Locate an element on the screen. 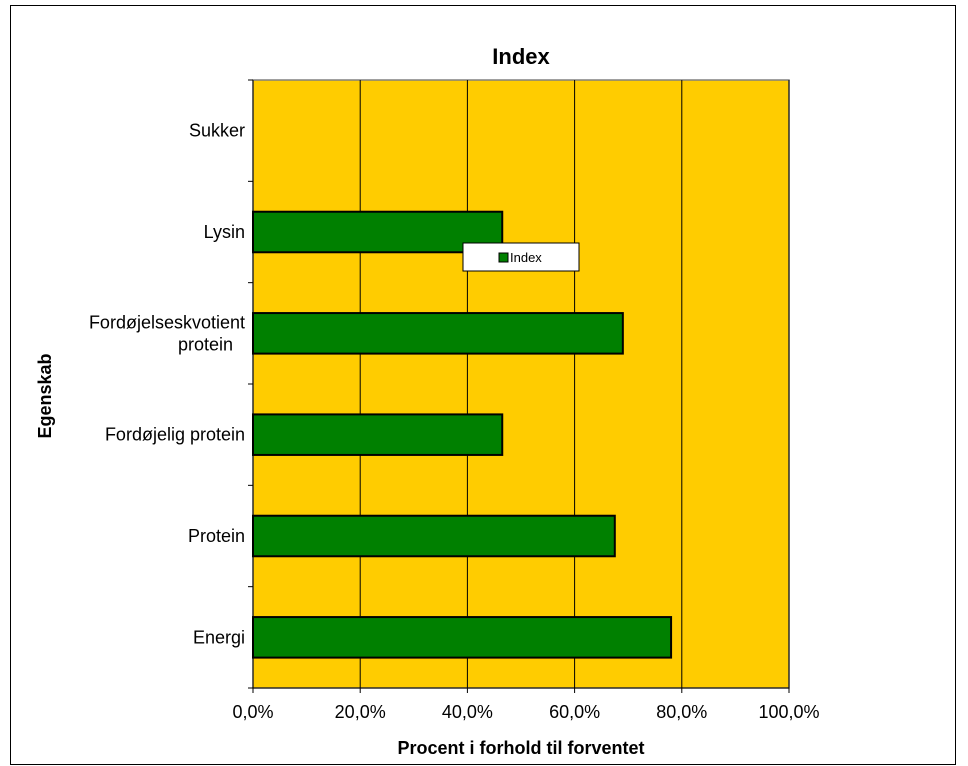  x-tick-label: 0,0% is located at coordinates (252, 712).